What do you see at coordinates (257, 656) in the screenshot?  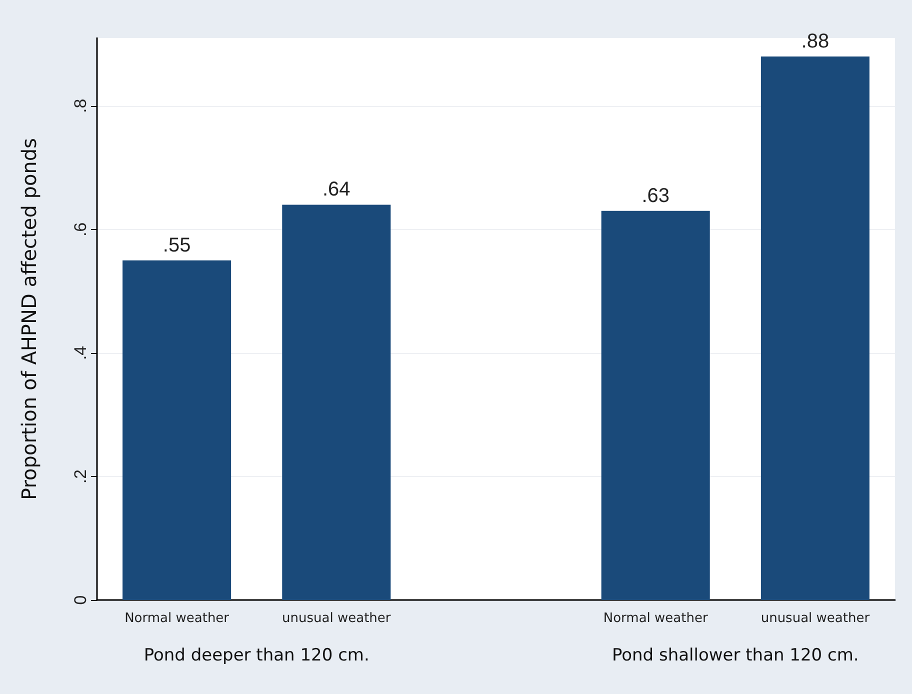 I see `text: Pond deeper than 120 cm.` at bounding box center [257, 656].